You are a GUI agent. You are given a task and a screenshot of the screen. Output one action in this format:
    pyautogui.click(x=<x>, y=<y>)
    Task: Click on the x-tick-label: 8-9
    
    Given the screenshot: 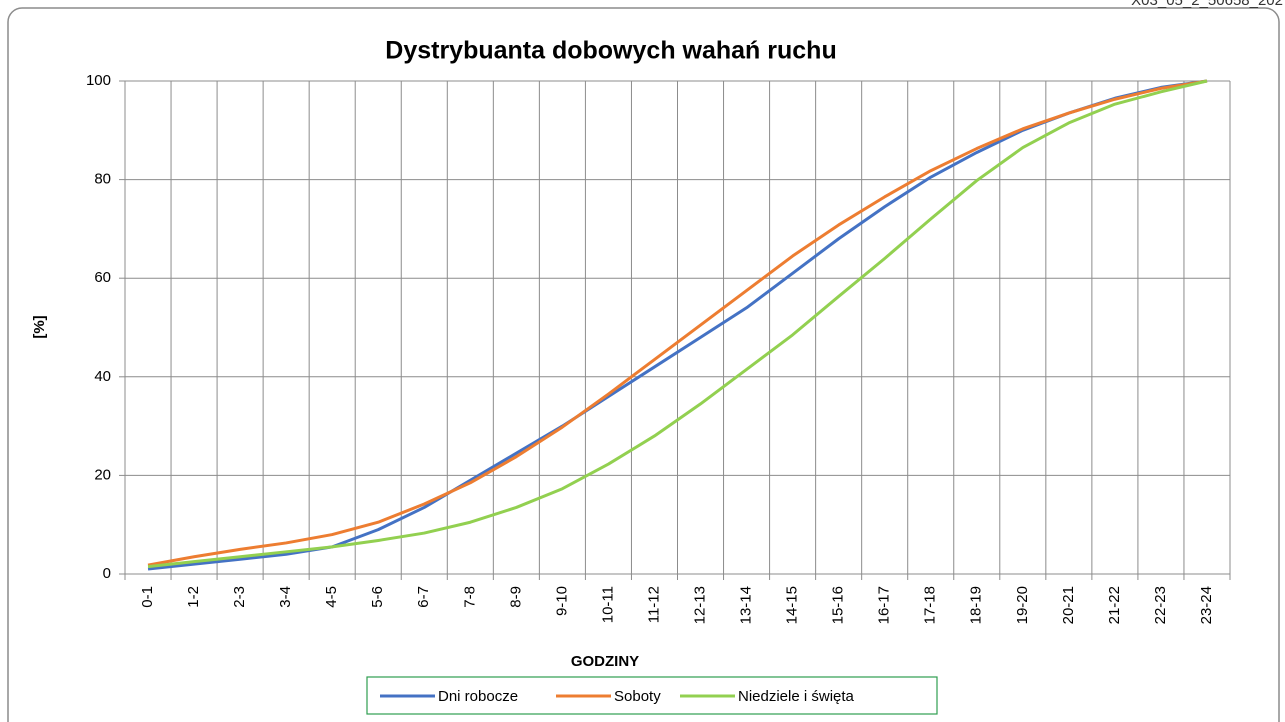 What is the action you would take?
    pyautogui.click(x=515, y=597)
    